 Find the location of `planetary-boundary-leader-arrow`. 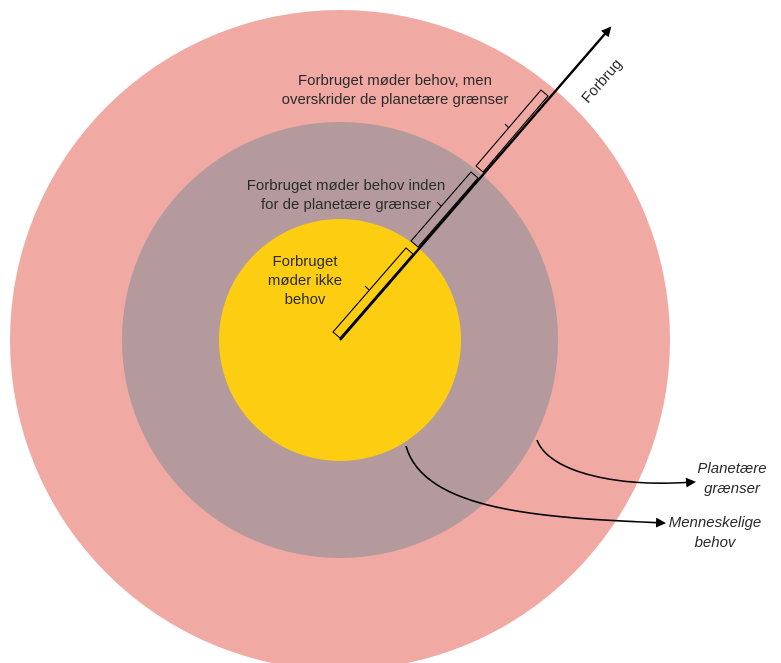

planetary-boundary-leader-arrow is located at coordinates (616, 463).